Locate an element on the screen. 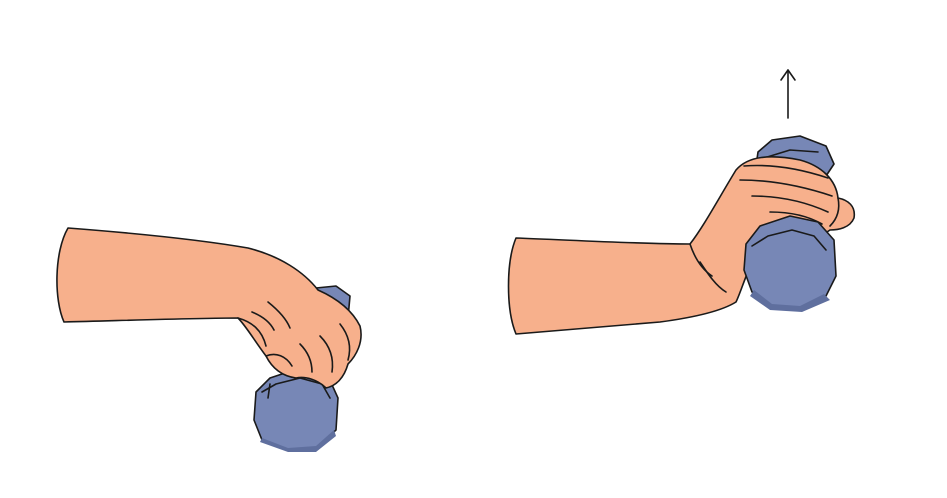 This screenshot has width=947, height=498. arrow-up-icon is located at coordinates (788, 94).